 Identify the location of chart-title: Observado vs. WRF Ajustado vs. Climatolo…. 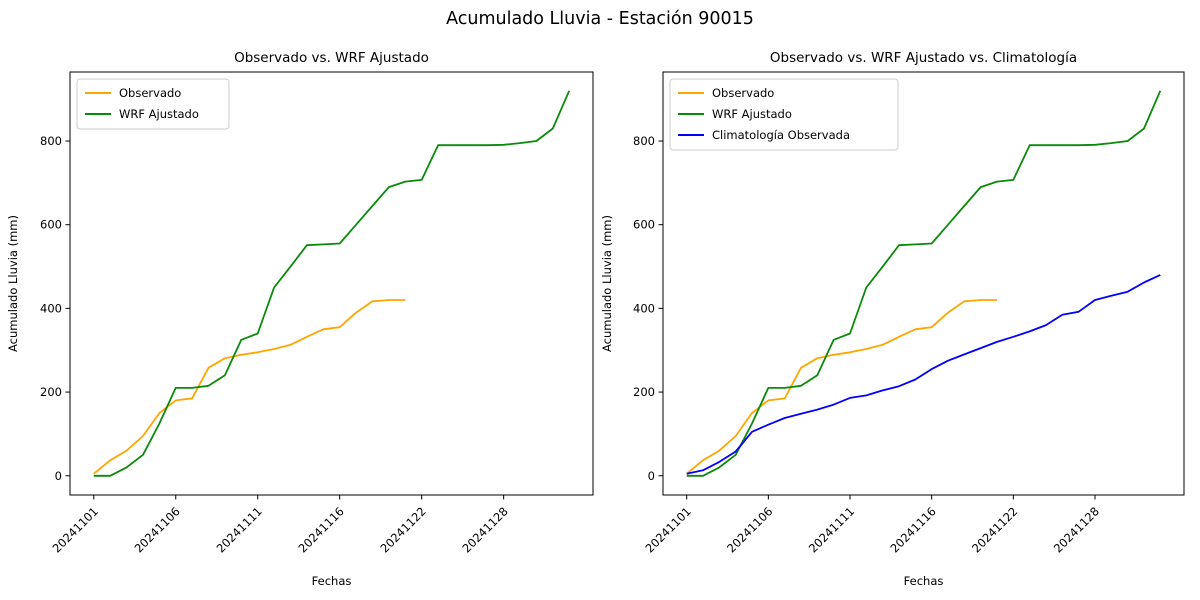
(923, 58).